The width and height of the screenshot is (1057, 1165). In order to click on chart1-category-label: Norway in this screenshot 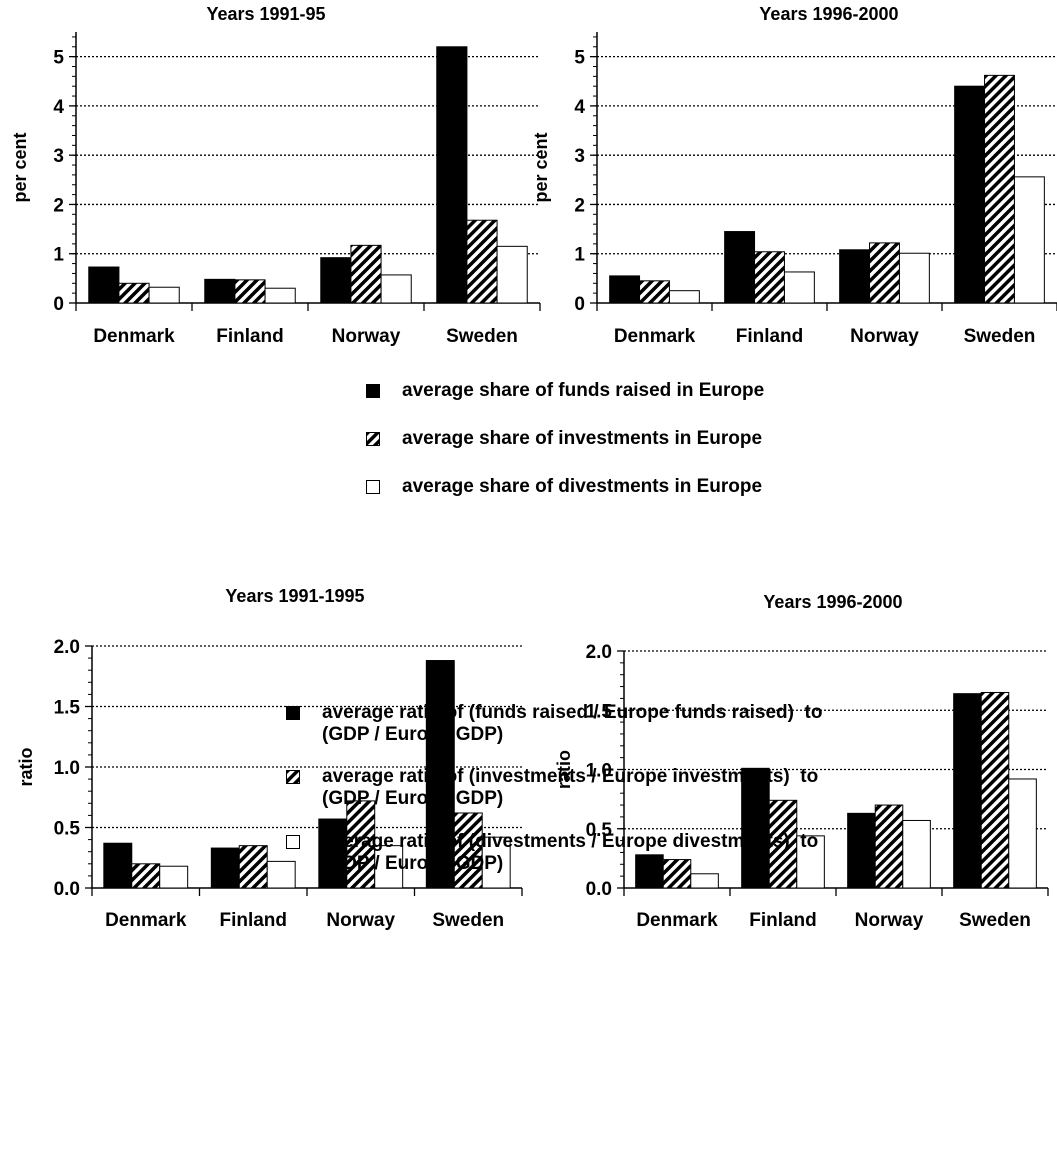, I will do `click(366, 336)`.